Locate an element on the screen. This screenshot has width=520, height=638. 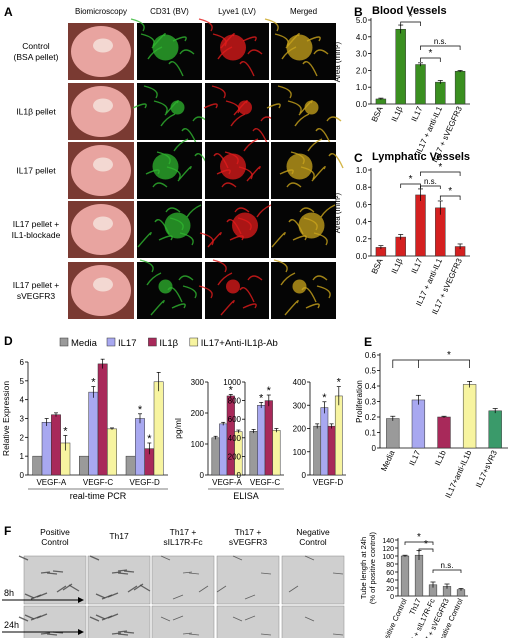
row-label: sVEGFR3 is located at coordinates (36, 296).